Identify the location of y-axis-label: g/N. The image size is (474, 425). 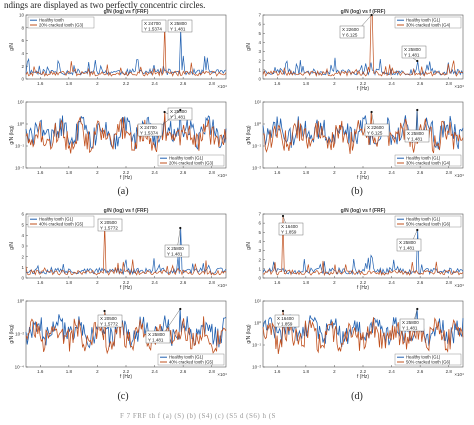
(249, 47).